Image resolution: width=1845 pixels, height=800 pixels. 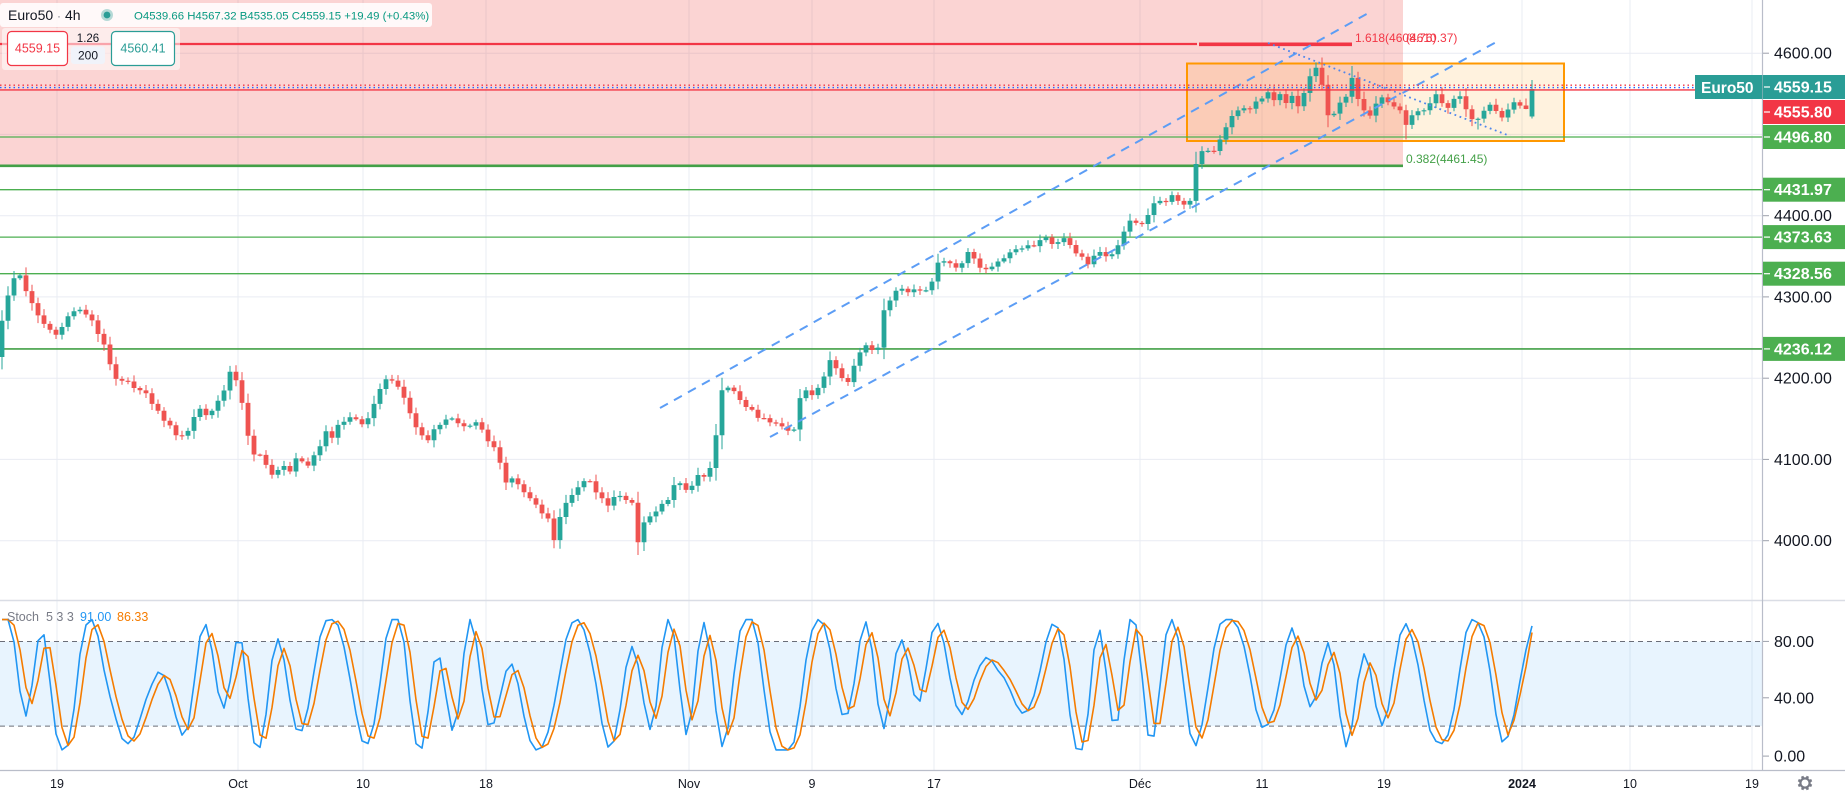 I want to click on svg-text: 2024, so click(x=1522, y=784).